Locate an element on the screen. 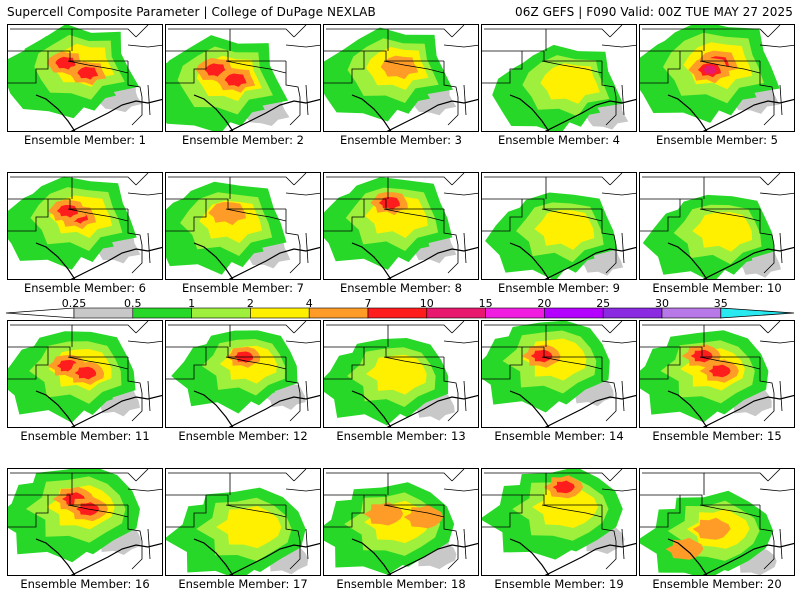 Image resolution: width=800 pixels, height=600 pixels. scale-tick-label: 30 is located at coordinates (662, 303).